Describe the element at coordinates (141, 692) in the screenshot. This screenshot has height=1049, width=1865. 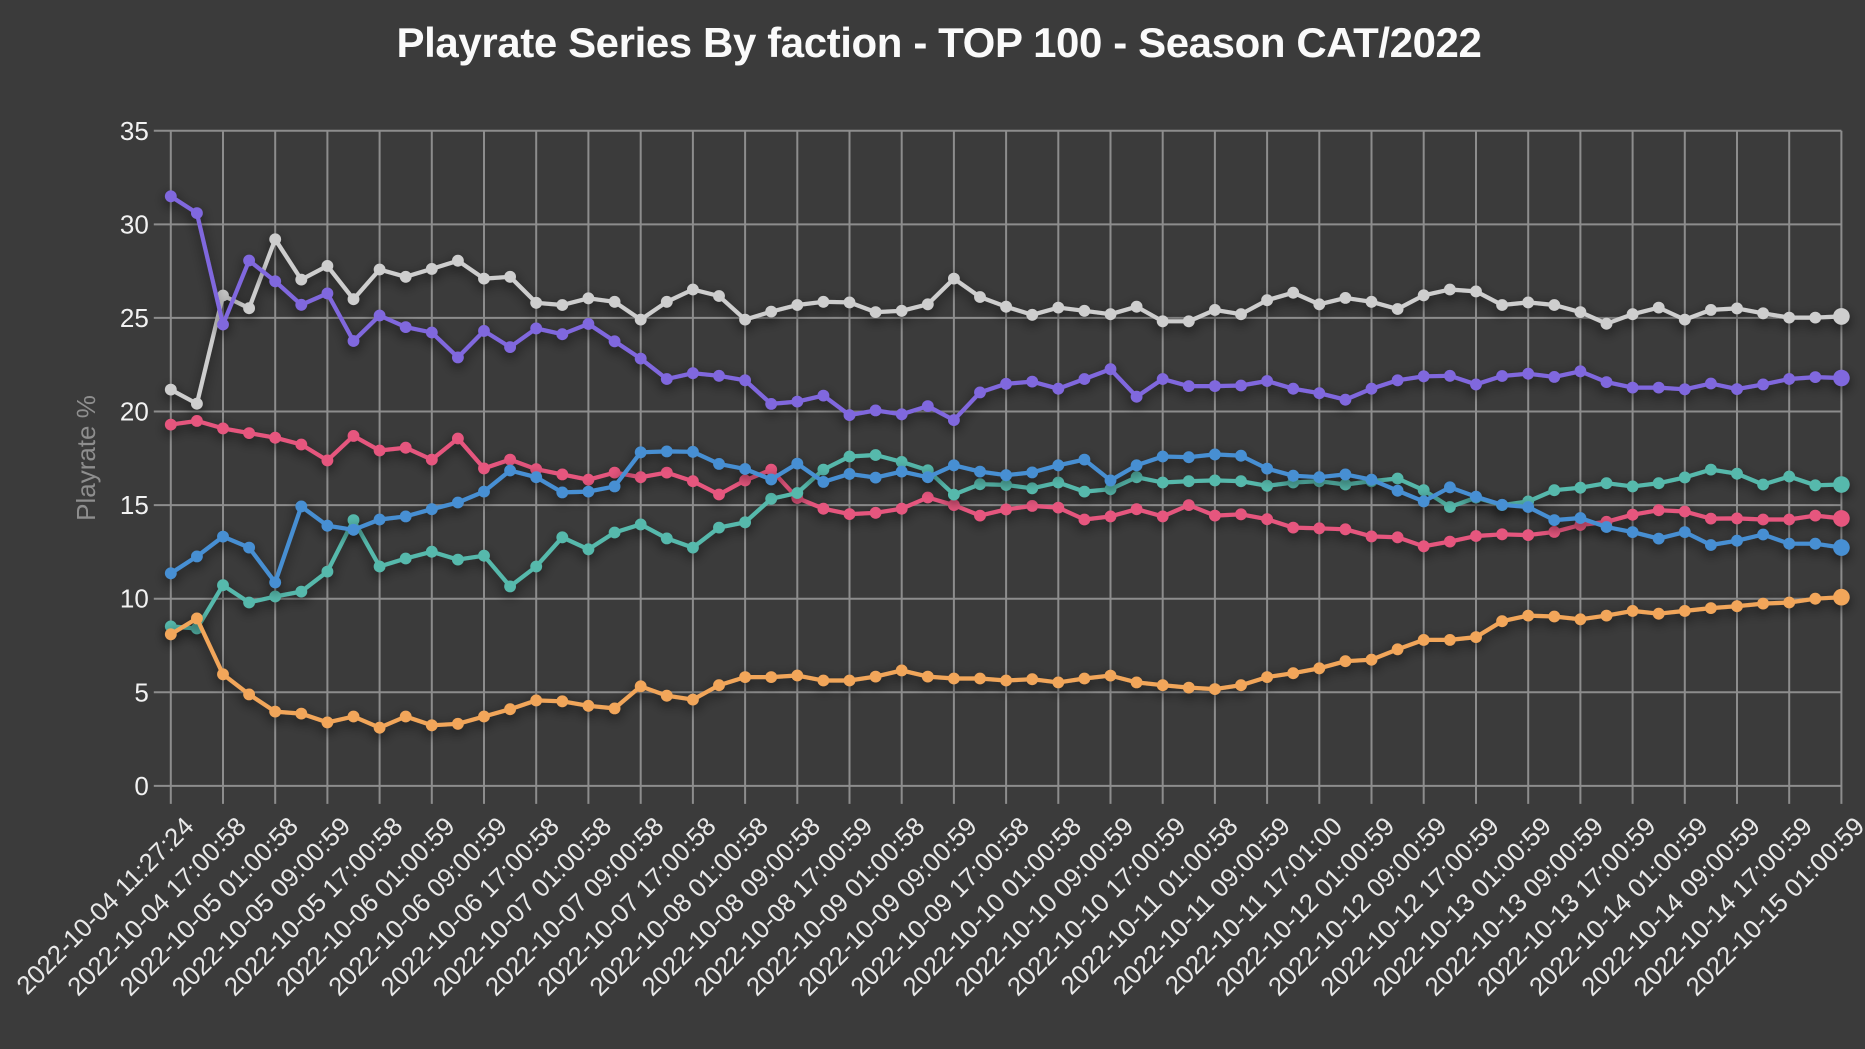
I see `svg-text: 5` at that location.